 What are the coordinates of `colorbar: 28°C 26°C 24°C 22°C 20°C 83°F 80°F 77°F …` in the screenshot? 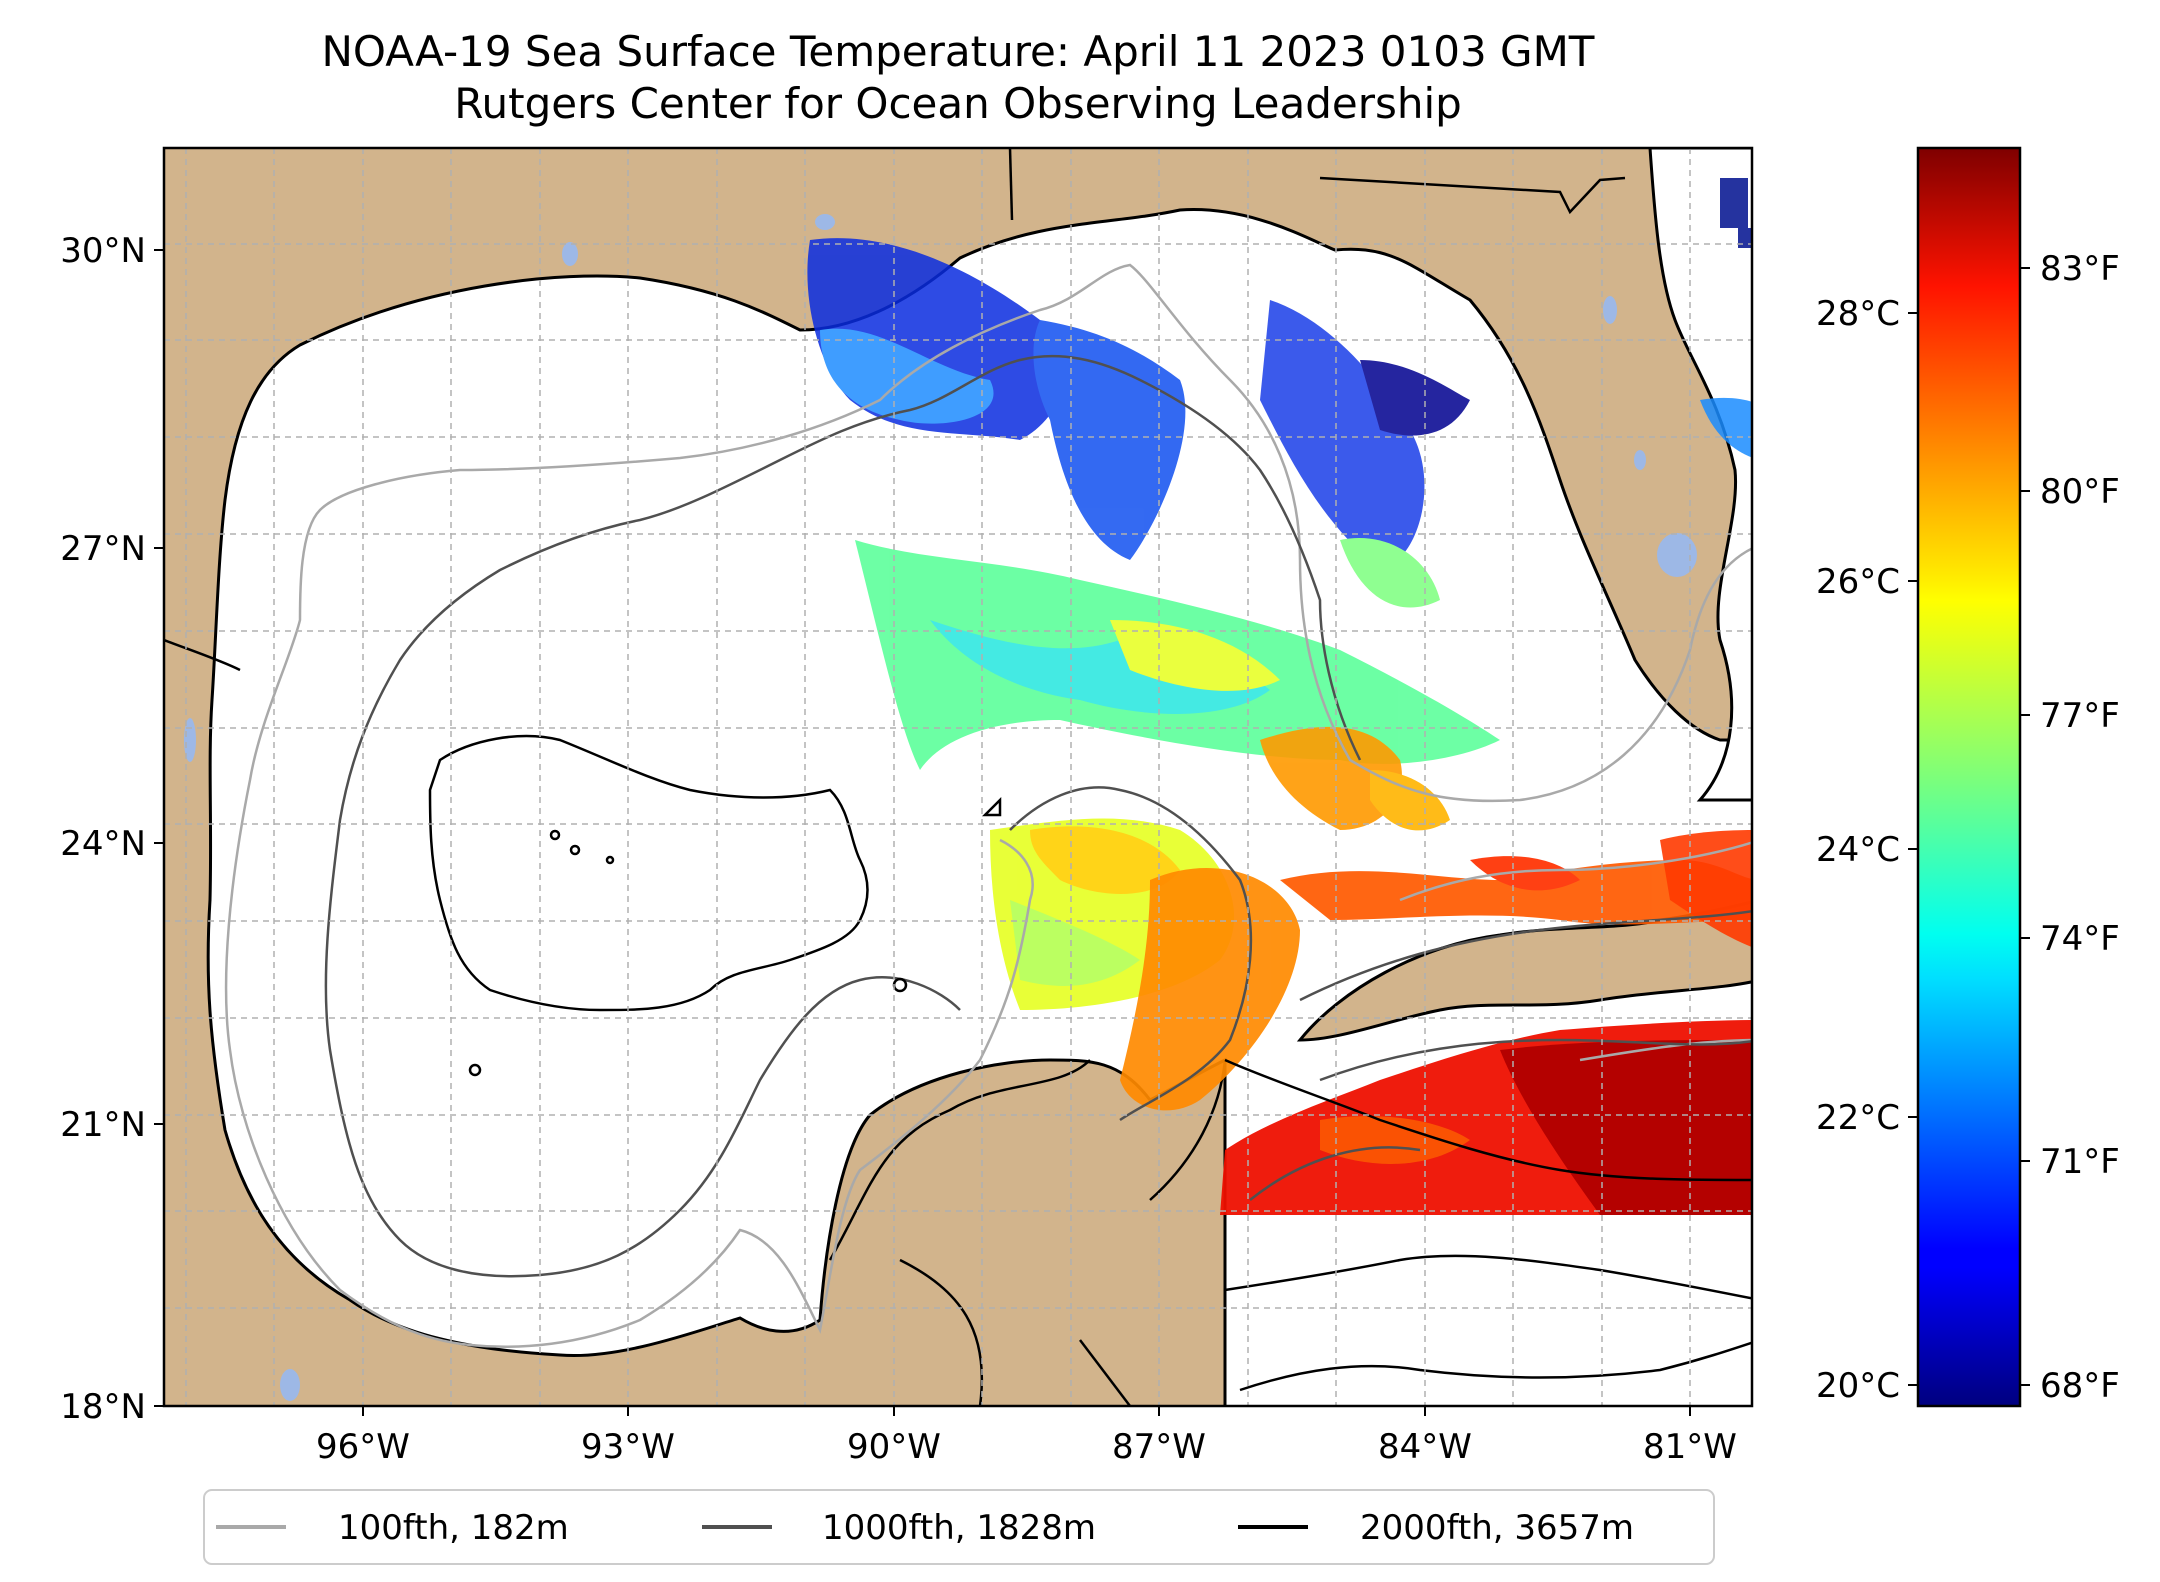 It's located at (1968, 777).